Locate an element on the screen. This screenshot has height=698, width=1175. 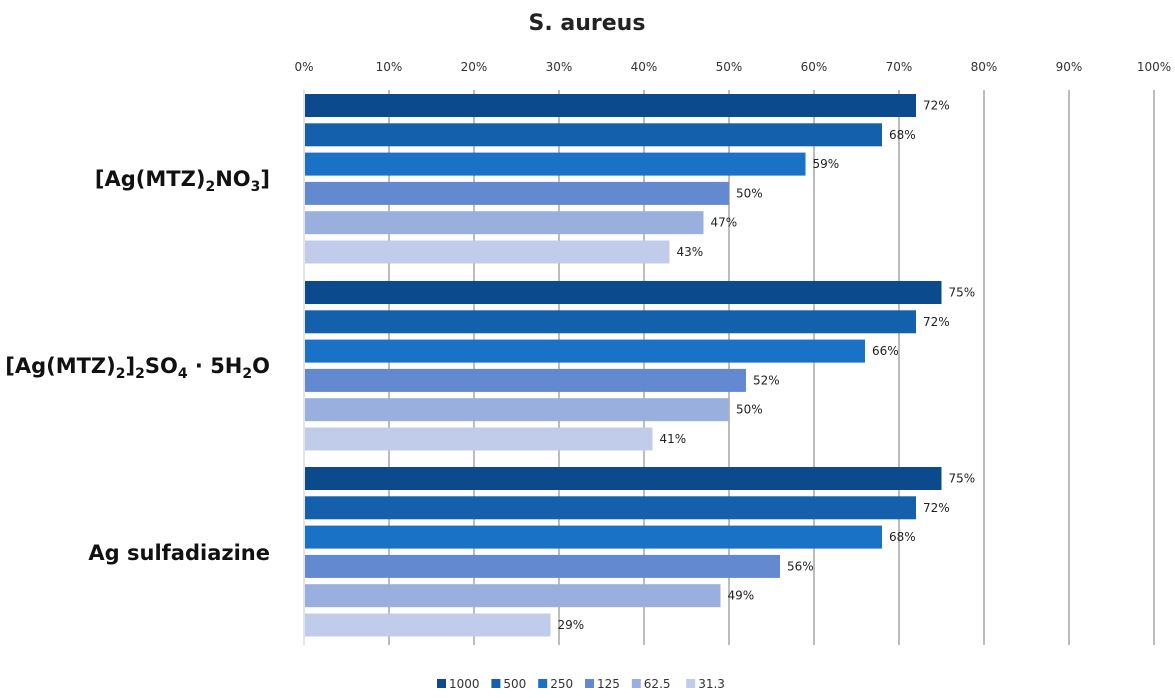
chart-title: S. aureus is located at coordinates (587, 23).